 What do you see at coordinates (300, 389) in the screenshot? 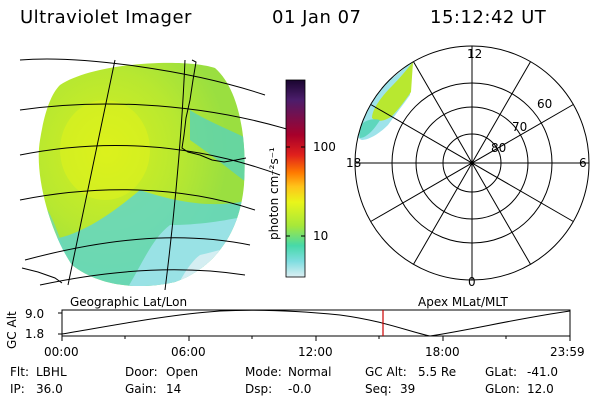
I see `status-dsp-value: -0.0` at bounding box center [300, 389].